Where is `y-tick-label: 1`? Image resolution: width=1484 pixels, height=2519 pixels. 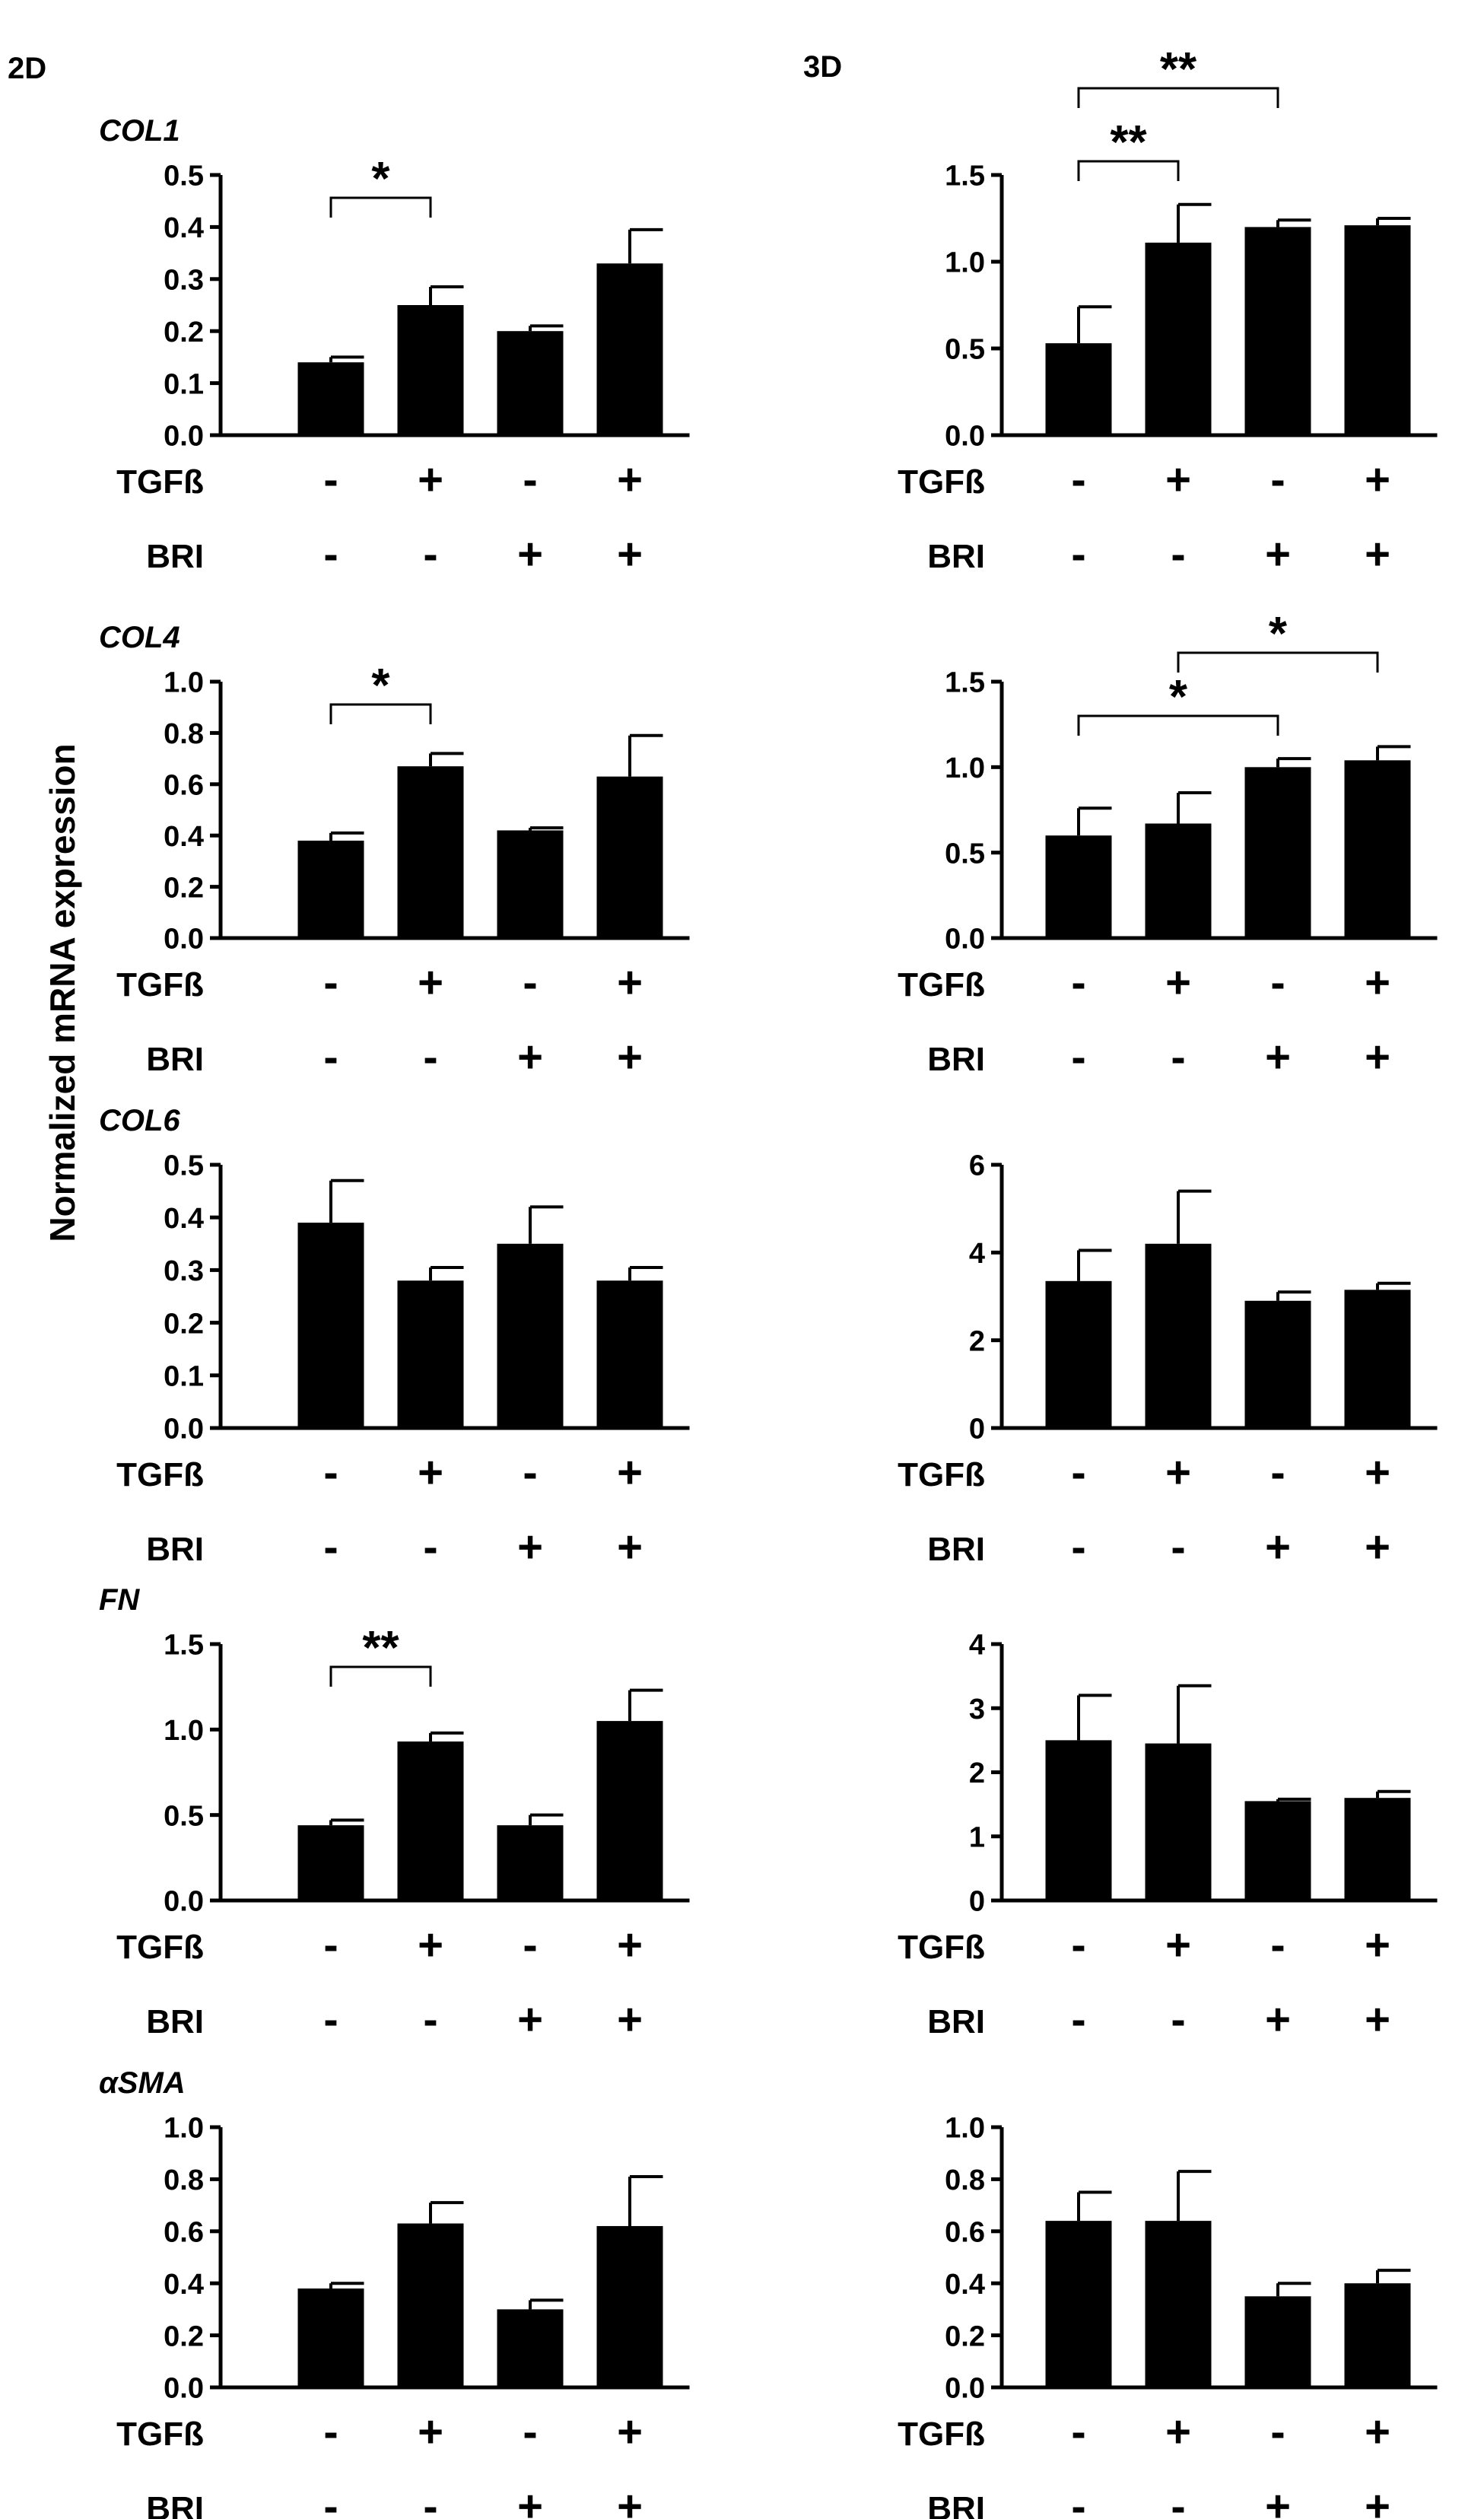
y-tick-label: 1 is located at coordinates (977, 1837).